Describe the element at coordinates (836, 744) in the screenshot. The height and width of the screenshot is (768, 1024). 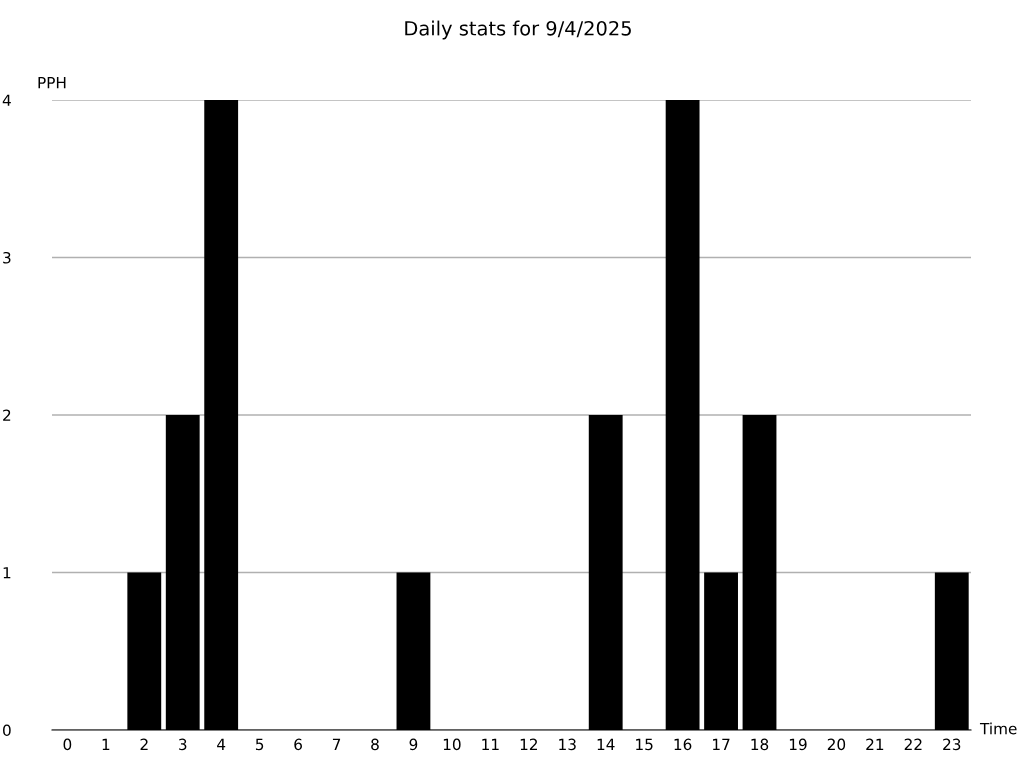
I see `x-tick-label: 20` at that location.